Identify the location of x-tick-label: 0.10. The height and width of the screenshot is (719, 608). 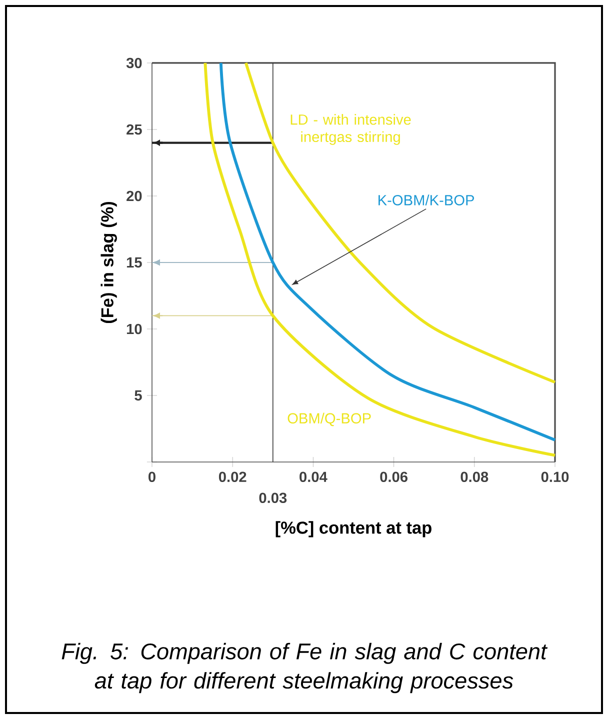
(555, 477).